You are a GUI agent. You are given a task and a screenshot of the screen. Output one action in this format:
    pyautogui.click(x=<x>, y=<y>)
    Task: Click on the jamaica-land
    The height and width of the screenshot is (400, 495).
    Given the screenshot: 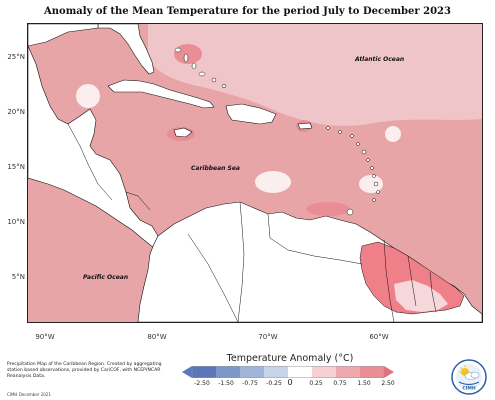 What is the action you would take?
    pyautogui.click(x=183, y=132)
    